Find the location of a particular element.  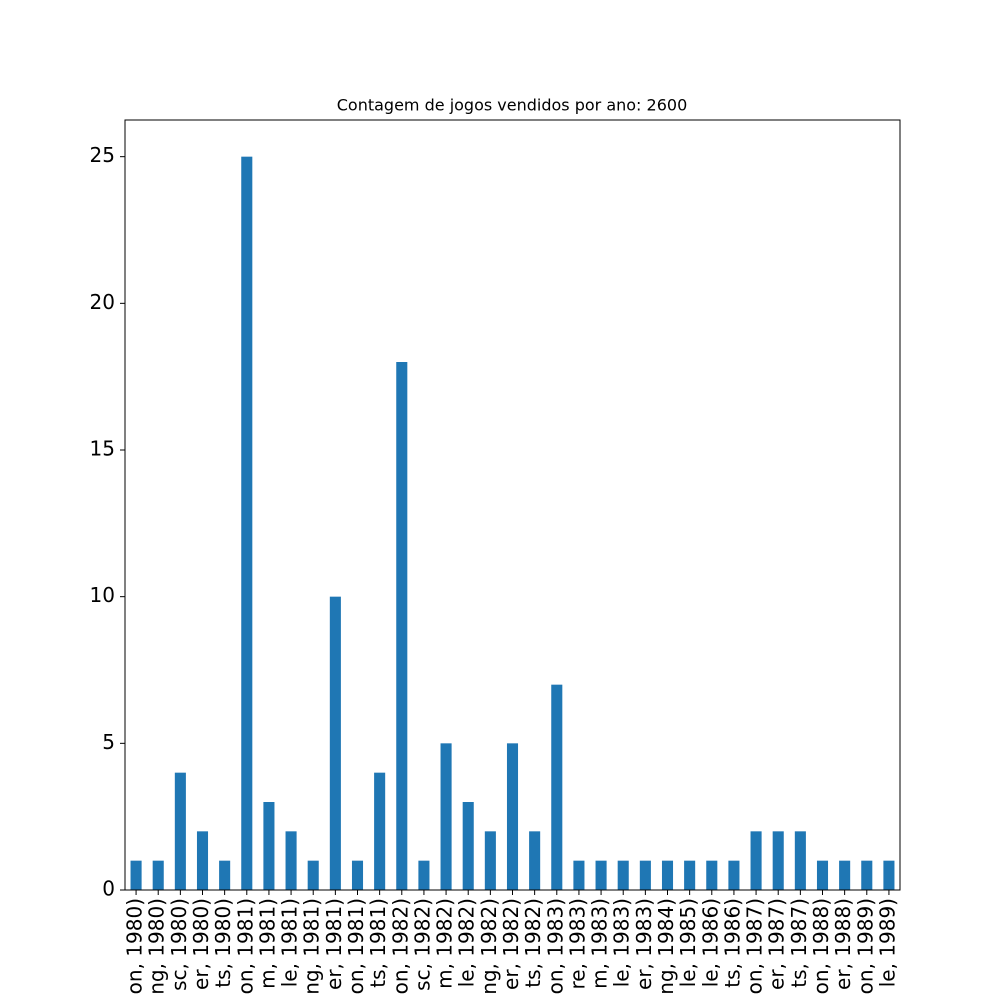

y-tick-label: 10 is located at coordinates (102, 595).